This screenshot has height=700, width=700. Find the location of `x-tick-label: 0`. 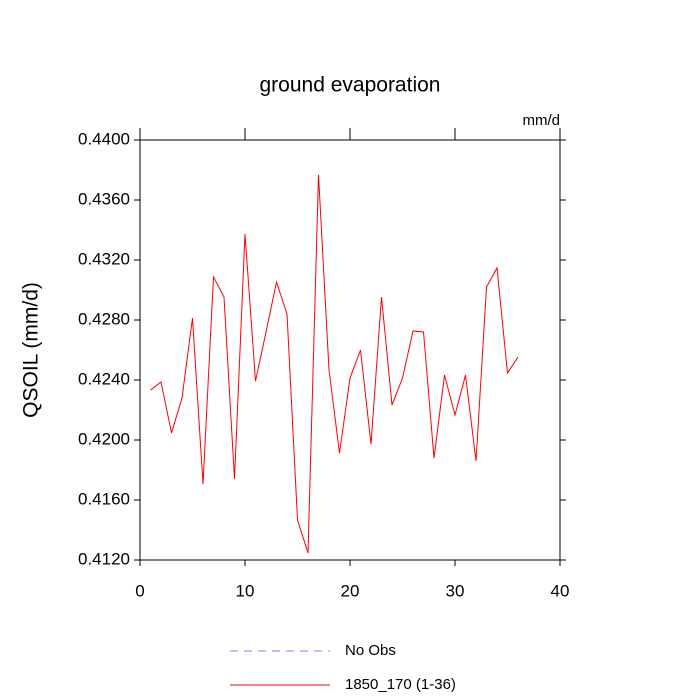

x-tick-label: 0 is located at coordinates (139, 590).